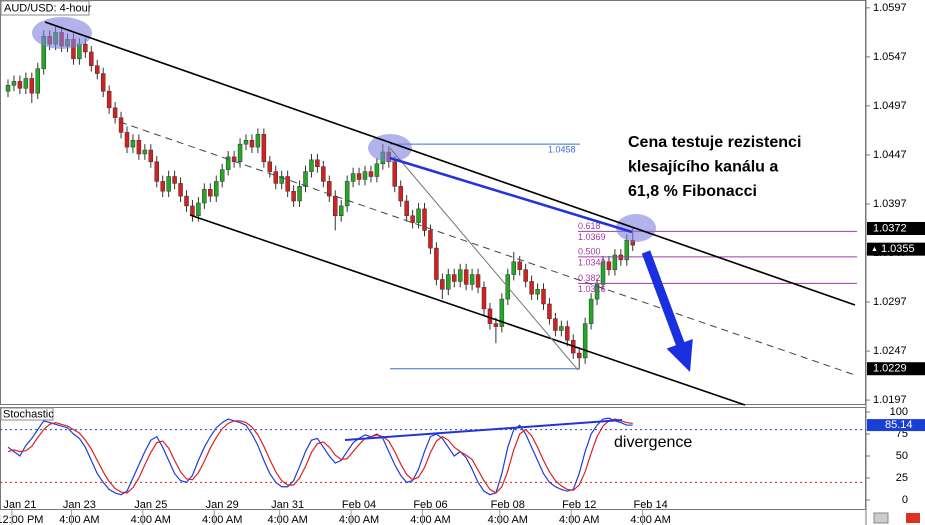 This screenshot has height=525, width=925. Describe the element at coordinates (592, 237) in the screenshot. I see `fib-price: 1.0369` at that location.